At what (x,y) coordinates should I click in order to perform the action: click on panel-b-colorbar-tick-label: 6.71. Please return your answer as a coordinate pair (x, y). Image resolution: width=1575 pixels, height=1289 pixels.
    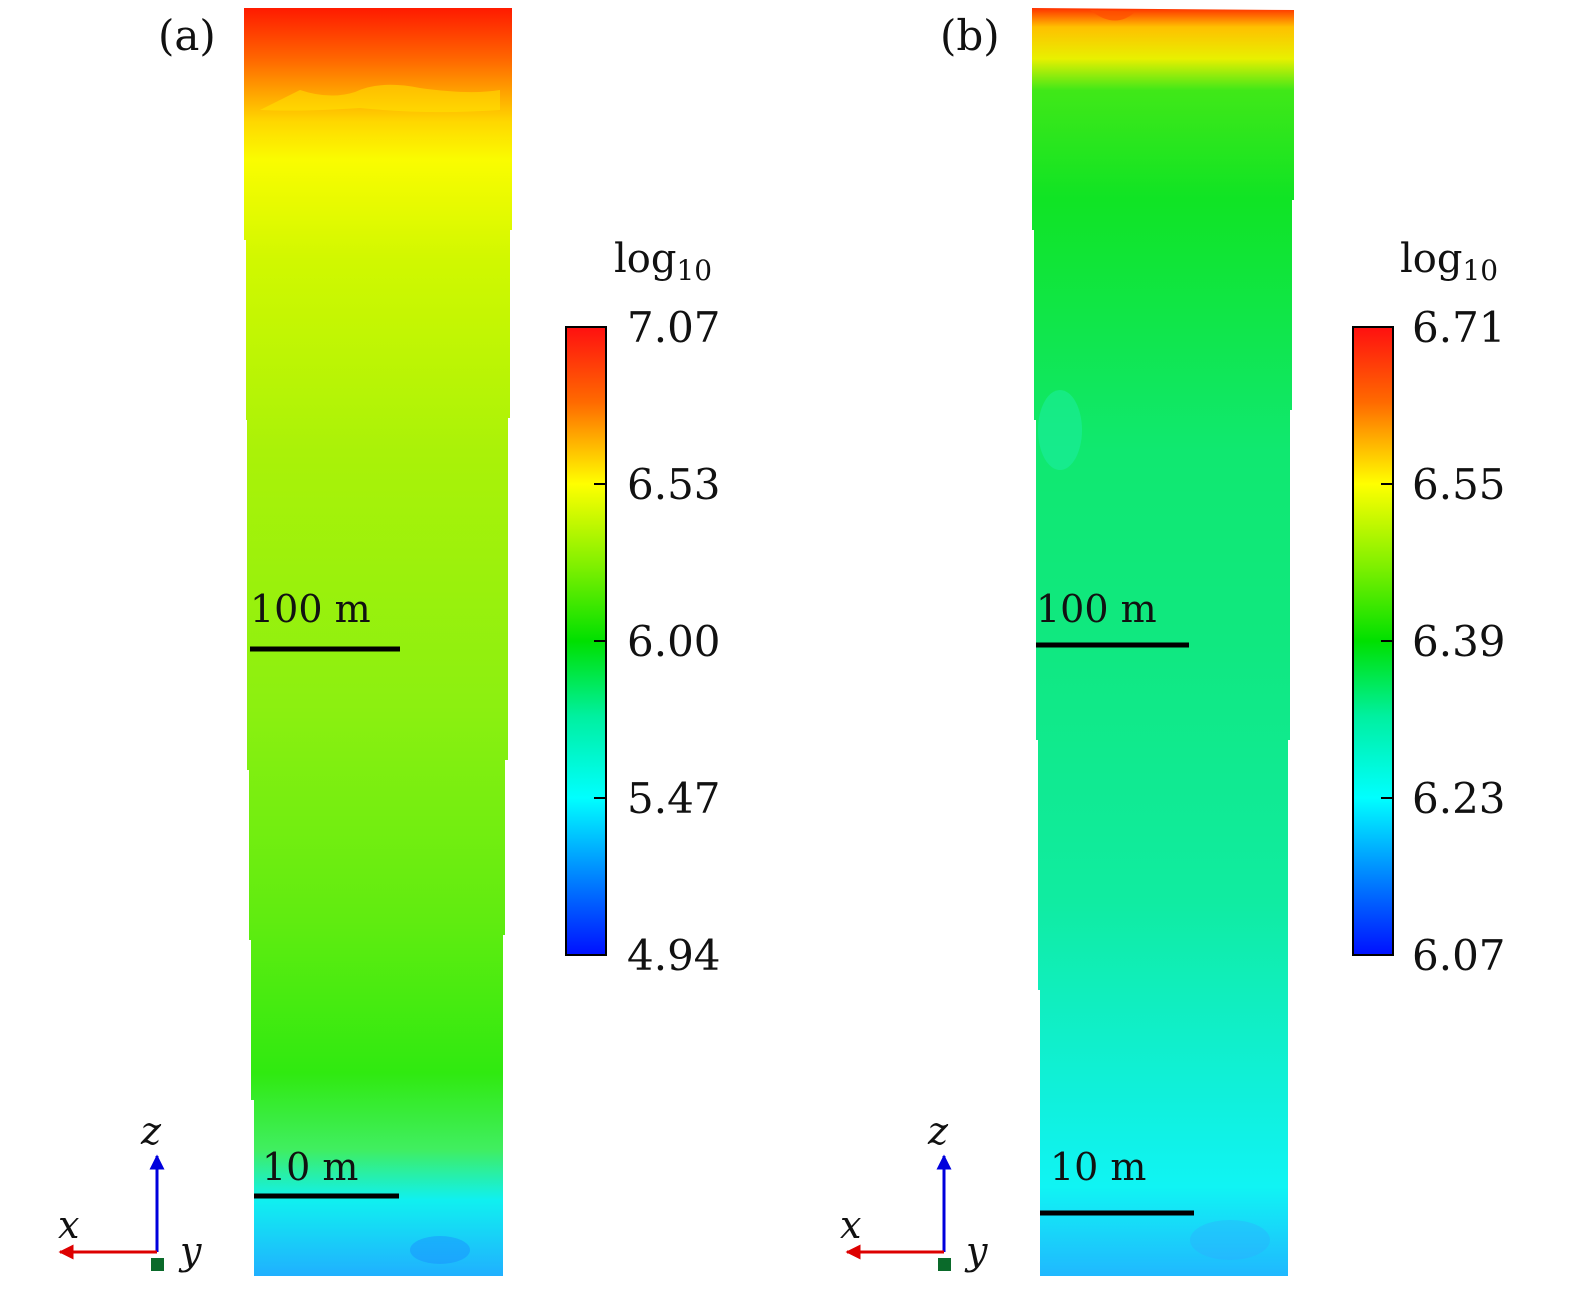
    Looking at the image, I should click on (1459, 327).